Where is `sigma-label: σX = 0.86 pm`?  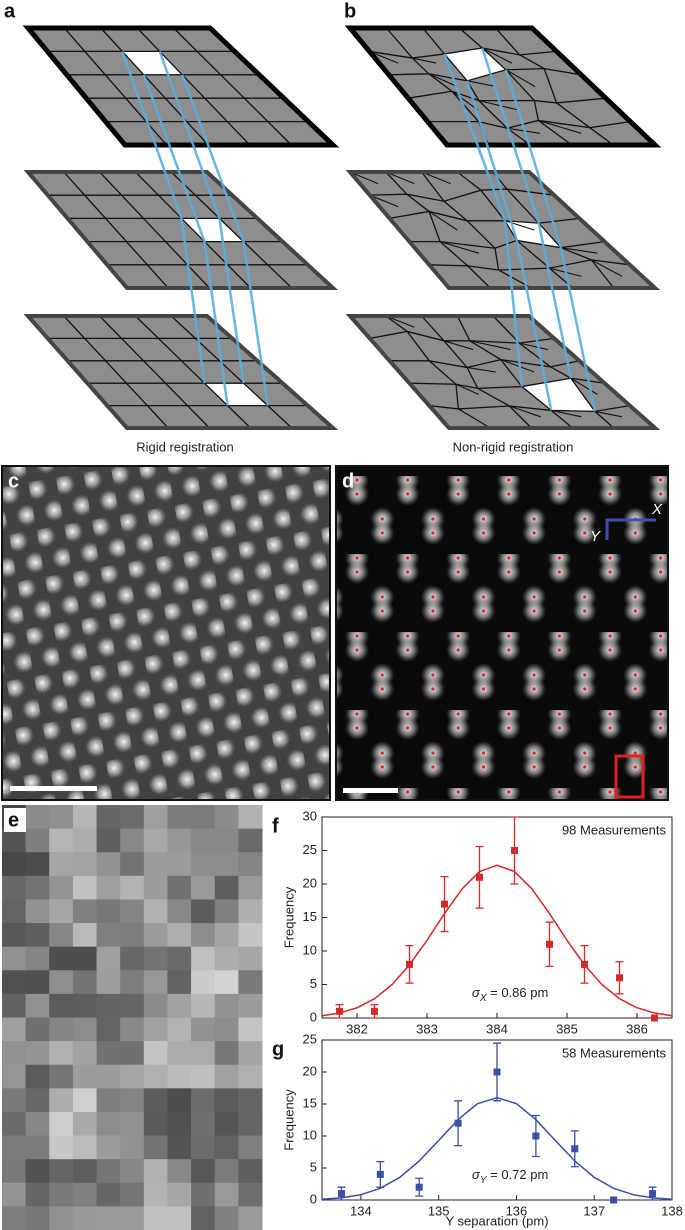
sigma-label: σX = 0.86 pm is located at coordinates (510, 994).